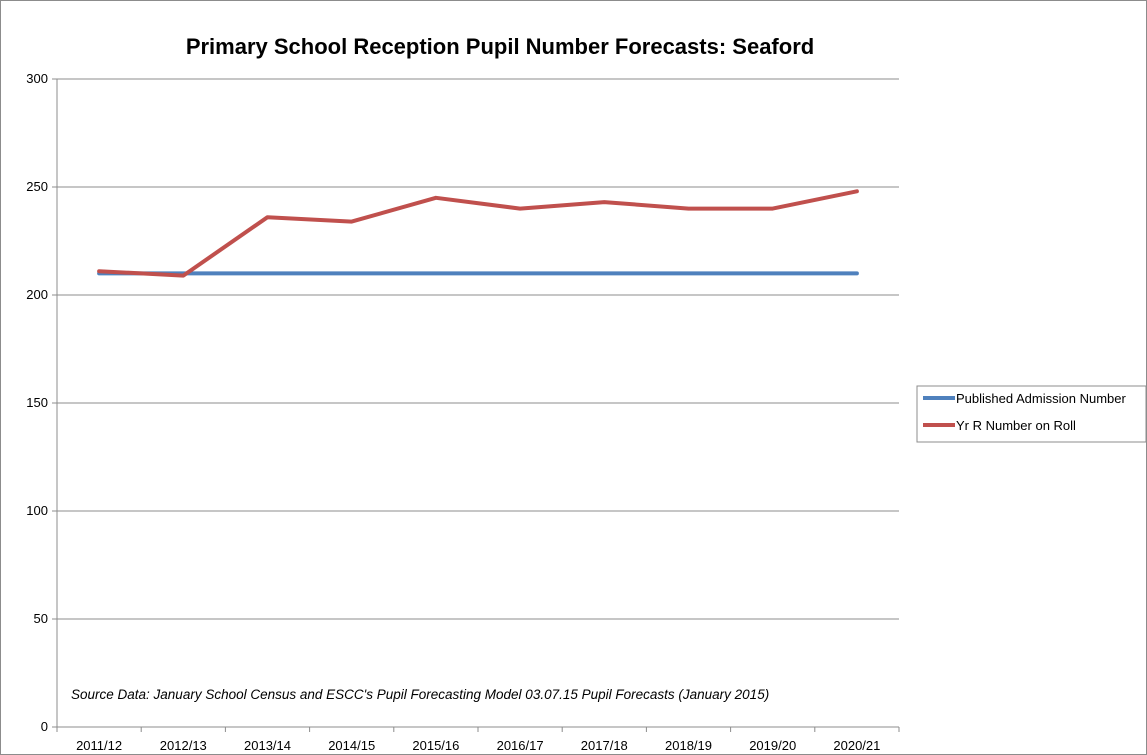 Image resolution: width=1147 pixels, height=755 pixels. Describe the element at coordinates (44, 726) in the screenshot. I see `y-tick-label: 0` at that location.